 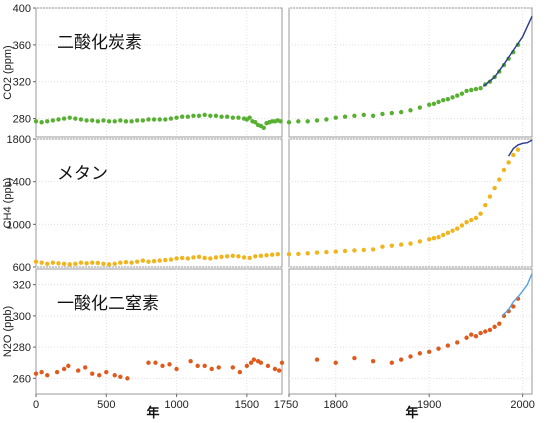 What do you see at coordinates (22, 268) in the screenshot?
I see `y-tick-label: 600` at bounding box center [22, 268].